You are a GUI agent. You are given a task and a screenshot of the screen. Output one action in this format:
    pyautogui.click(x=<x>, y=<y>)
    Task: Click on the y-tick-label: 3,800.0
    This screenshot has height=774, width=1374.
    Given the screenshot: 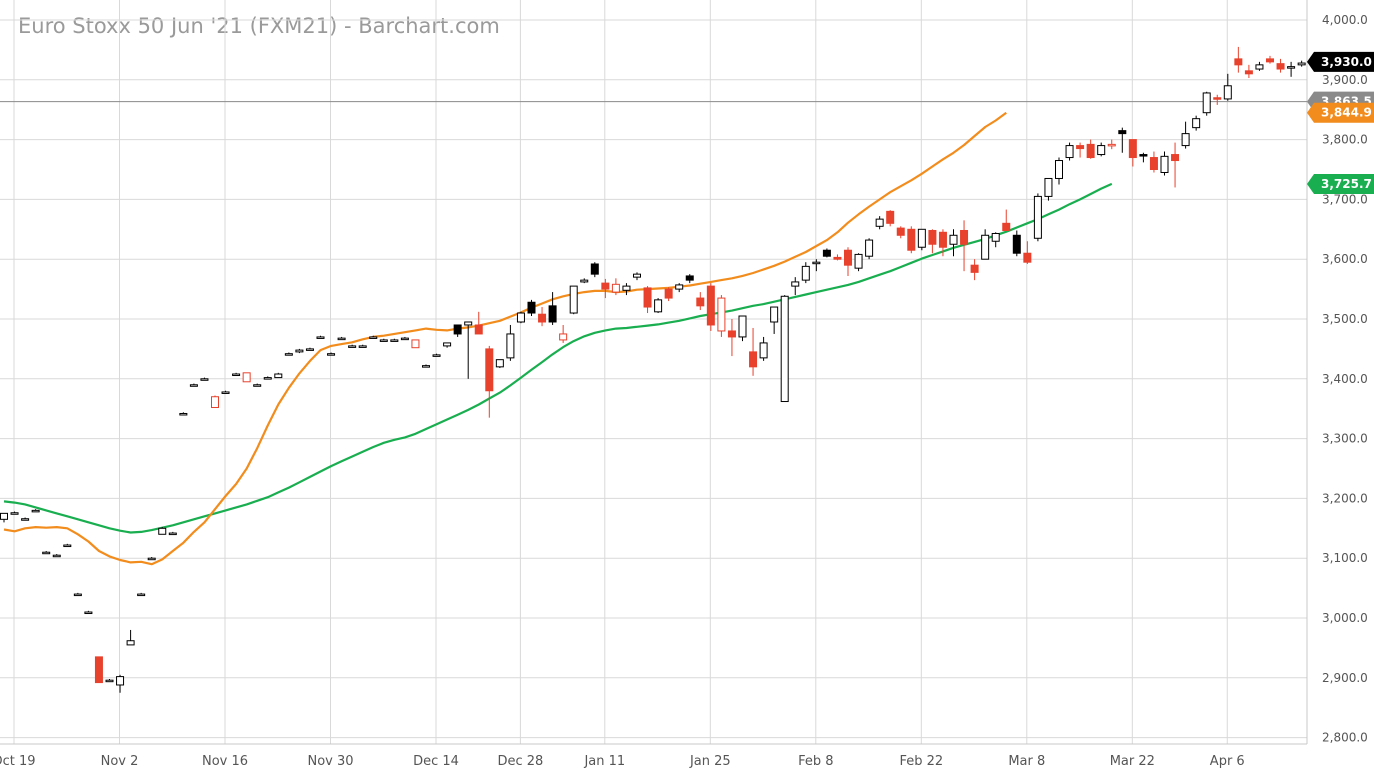 What is the action you would take?
    pyautogui.click(x=1345, y=140)
    